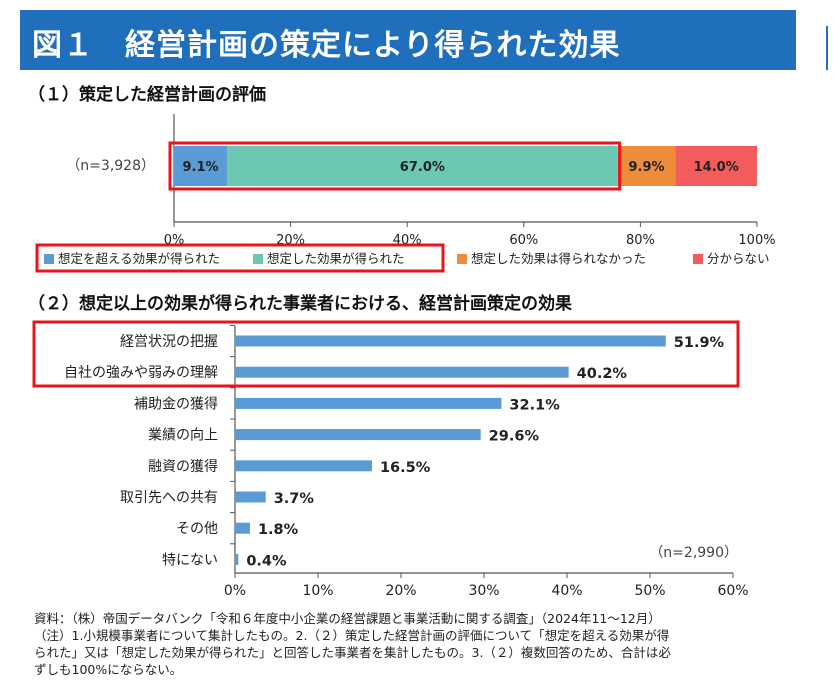 This screenshot has height=687, width=833. What do you see at coordinates (699, 343) in the screenshot?
I see `value-label: 51.9%` at bounding box center [699, 343].